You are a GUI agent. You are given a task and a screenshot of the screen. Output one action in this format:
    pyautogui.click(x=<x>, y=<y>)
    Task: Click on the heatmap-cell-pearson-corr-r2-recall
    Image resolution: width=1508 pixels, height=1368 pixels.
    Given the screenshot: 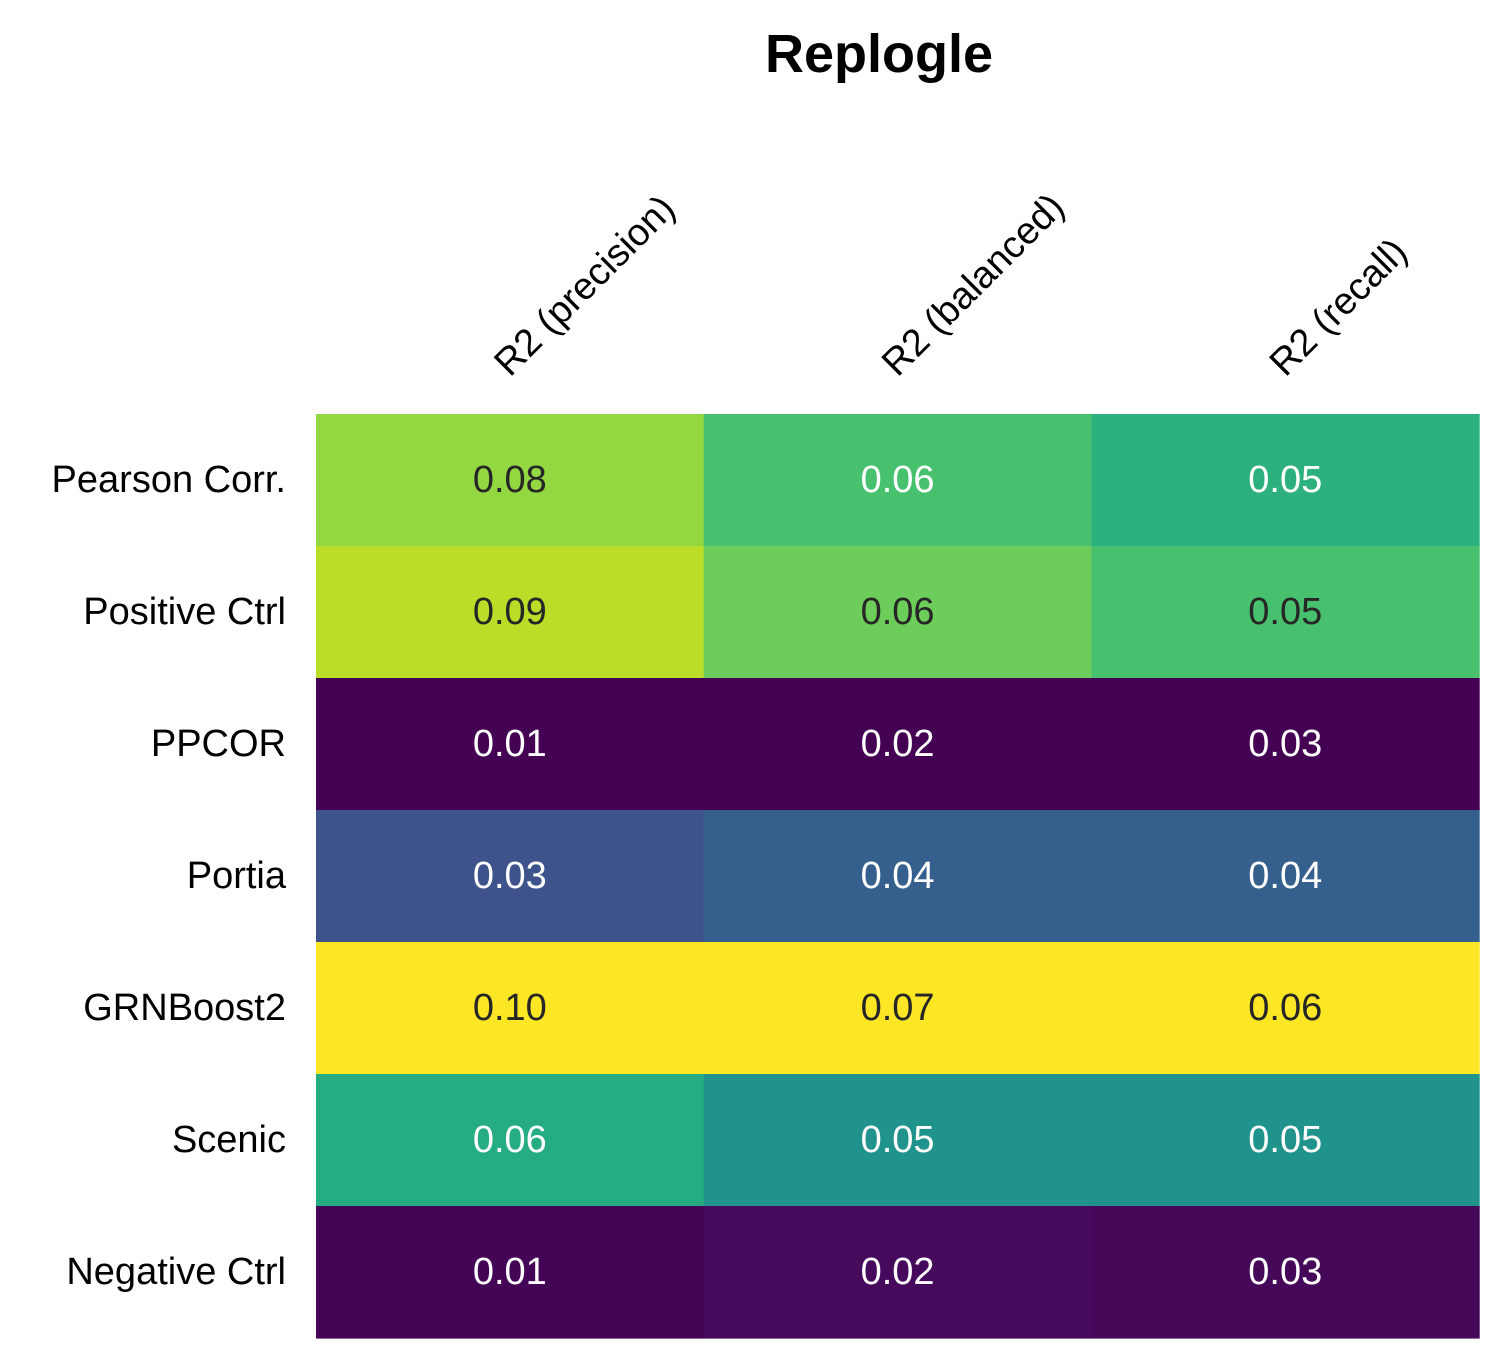 What is the action you would take?
    pyautogui.click(x=1285, y=480)
    